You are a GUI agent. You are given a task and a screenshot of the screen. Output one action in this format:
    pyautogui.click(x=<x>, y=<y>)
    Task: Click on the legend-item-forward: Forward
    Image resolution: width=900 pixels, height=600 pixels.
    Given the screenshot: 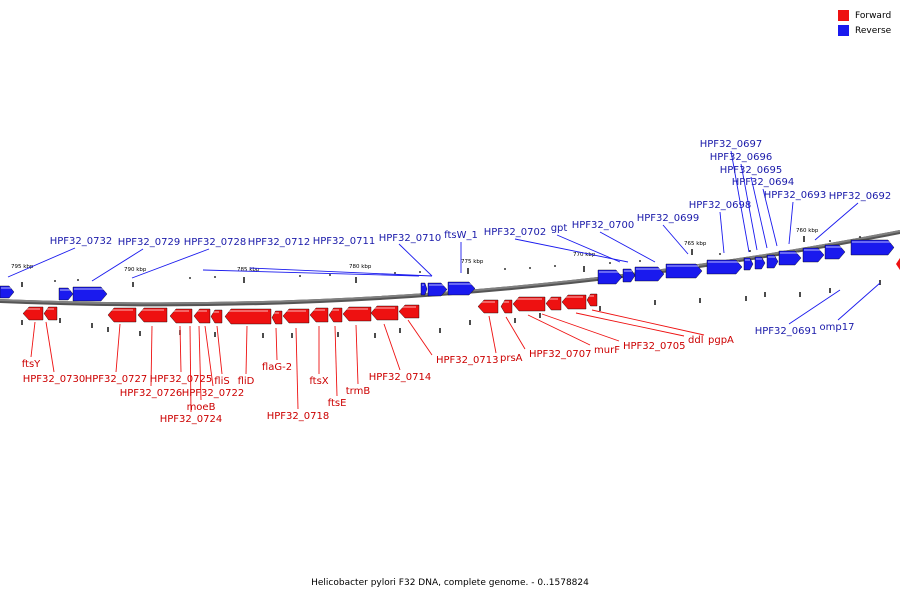 What is the action you would take?
    pyautogui.click(x=869, y=15)
    